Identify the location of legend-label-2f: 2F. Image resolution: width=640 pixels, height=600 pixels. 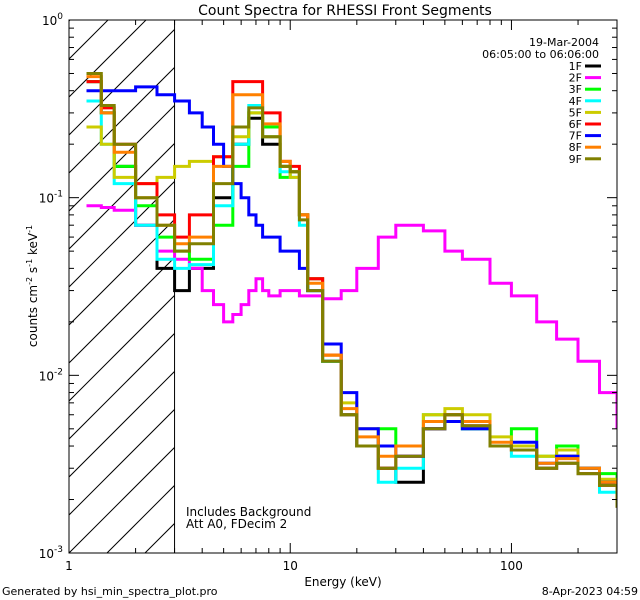
(575, 78).